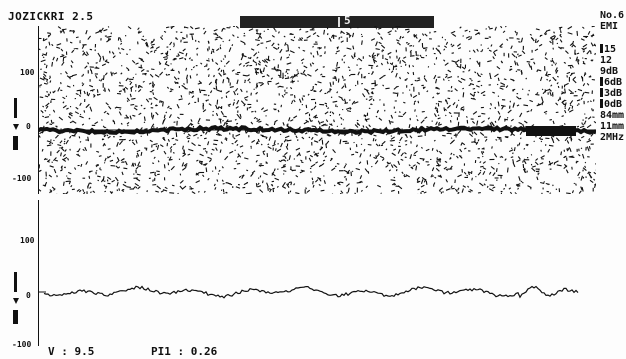 The width and height of the screenshot is (626, 359). Describe the element at coordinates (22, 178) in the screenshot. I see `spectrum-ytick-bottom: -100` at that location.